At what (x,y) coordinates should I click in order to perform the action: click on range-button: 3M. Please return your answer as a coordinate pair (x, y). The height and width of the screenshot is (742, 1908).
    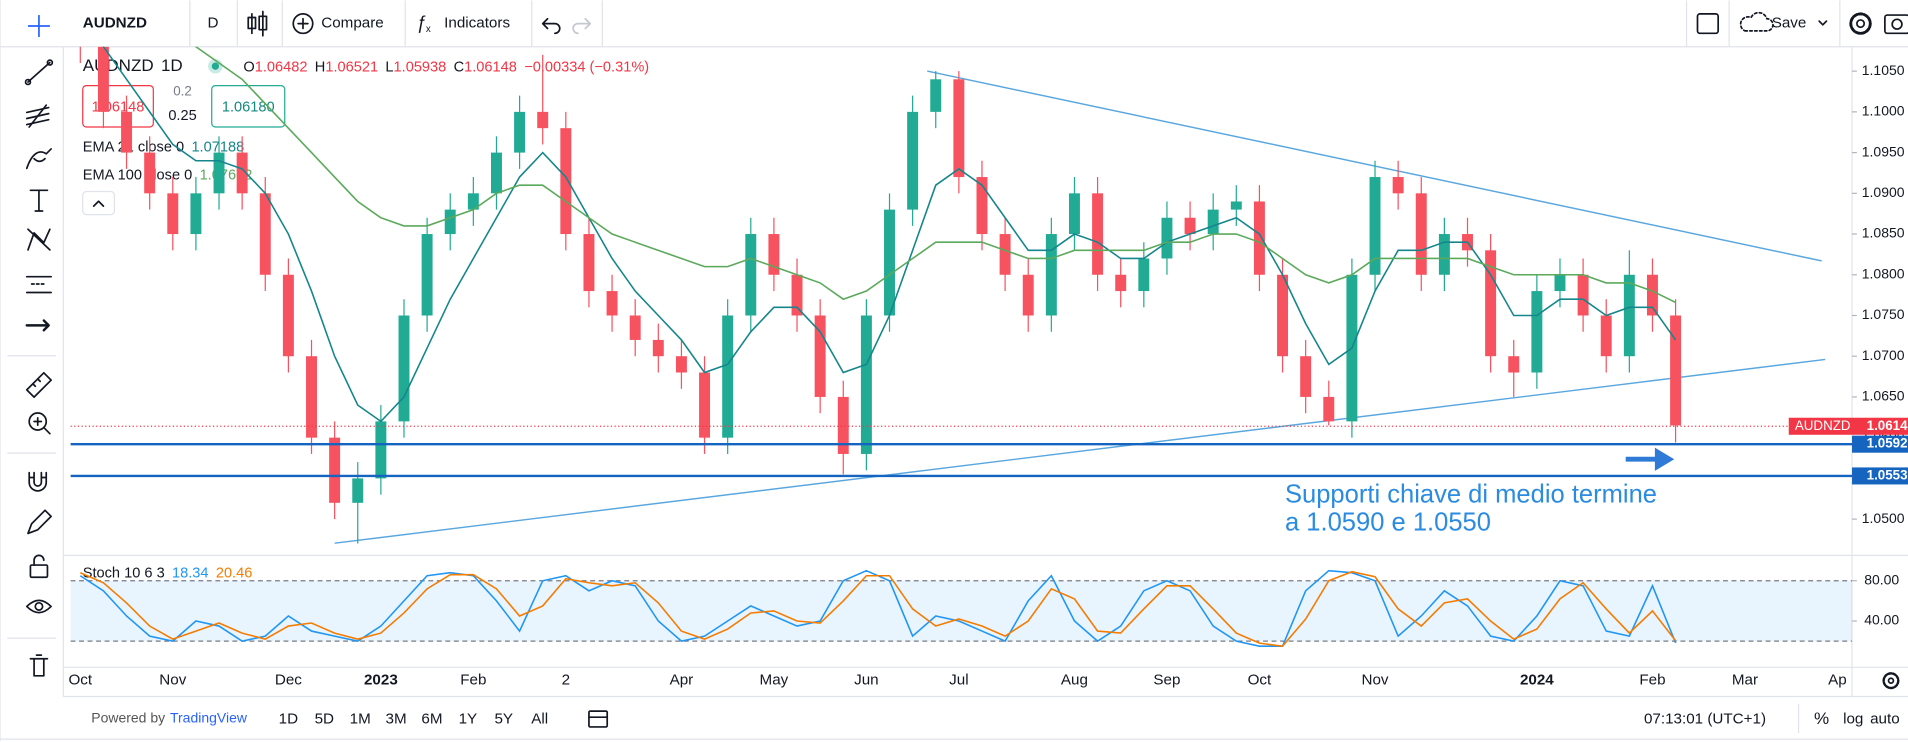
    Looking at the image, I should click on (396, 719).